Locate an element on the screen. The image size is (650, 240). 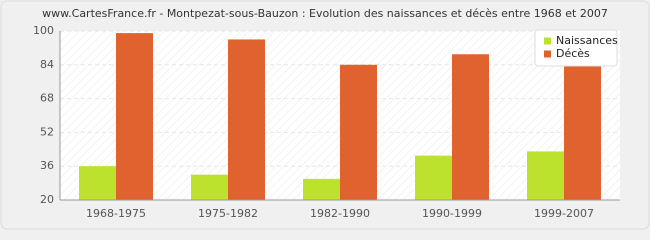
y-tick-label: 36 is located at coordinates (47, 165).